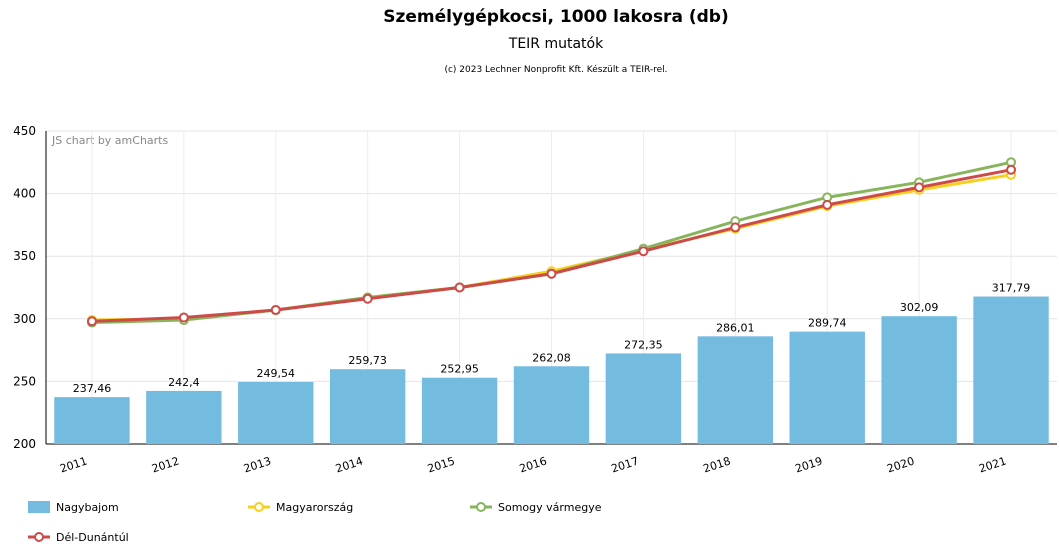  Describe the element at coordinates (735, 327) in the screenshot. I see `data-label: 286,01` at that location.